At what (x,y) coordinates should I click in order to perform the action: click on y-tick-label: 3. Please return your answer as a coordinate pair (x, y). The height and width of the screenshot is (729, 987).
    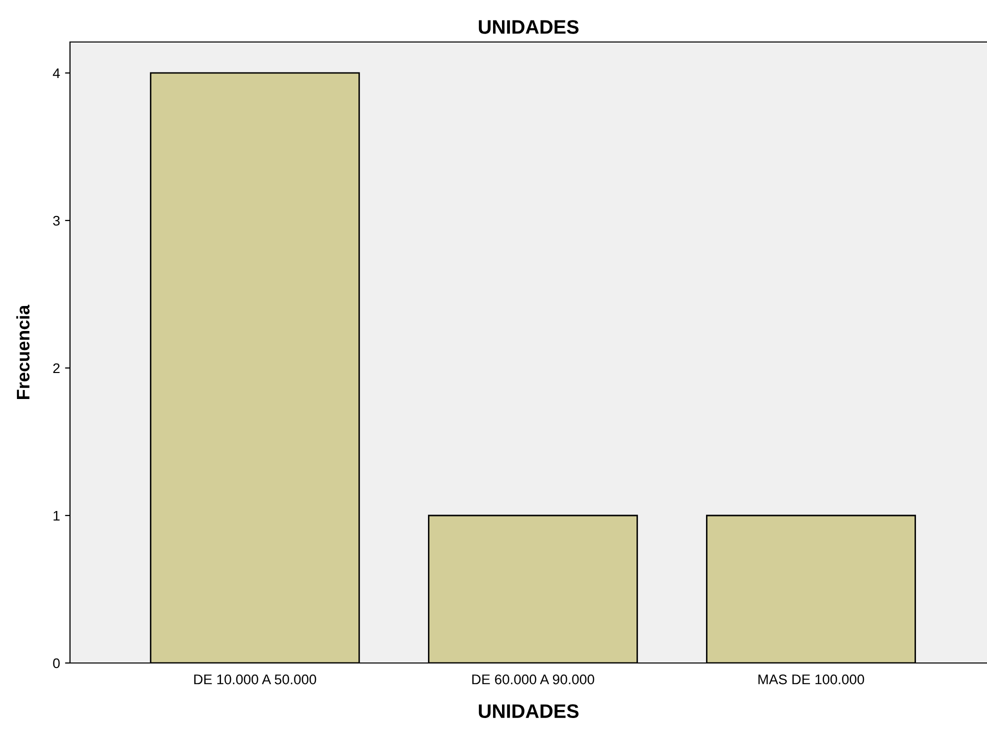
    Looking at the image, I should click on (56, 221).